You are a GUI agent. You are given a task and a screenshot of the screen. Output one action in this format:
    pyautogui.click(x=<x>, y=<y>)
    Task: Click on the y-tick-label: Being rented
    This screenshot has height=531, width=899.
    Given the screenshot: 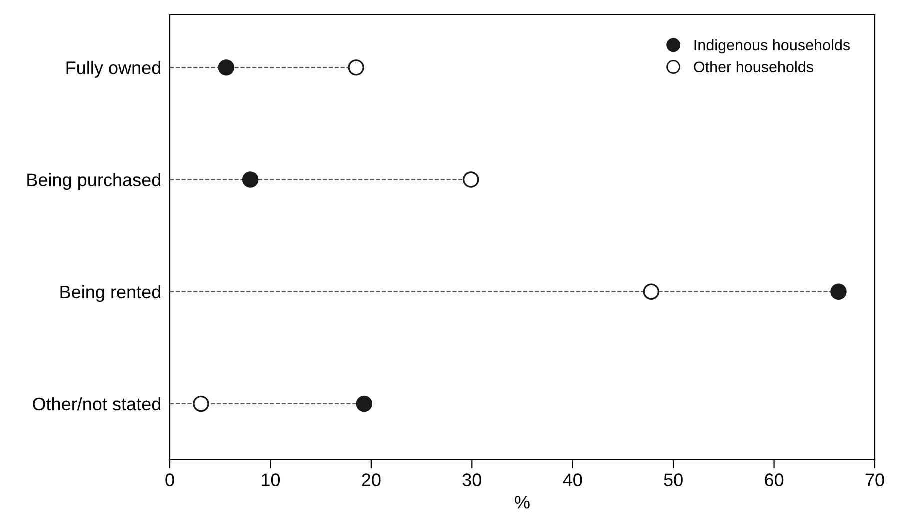 What is the action you would take?
    pyautogui.click(x=110, y=293)
    